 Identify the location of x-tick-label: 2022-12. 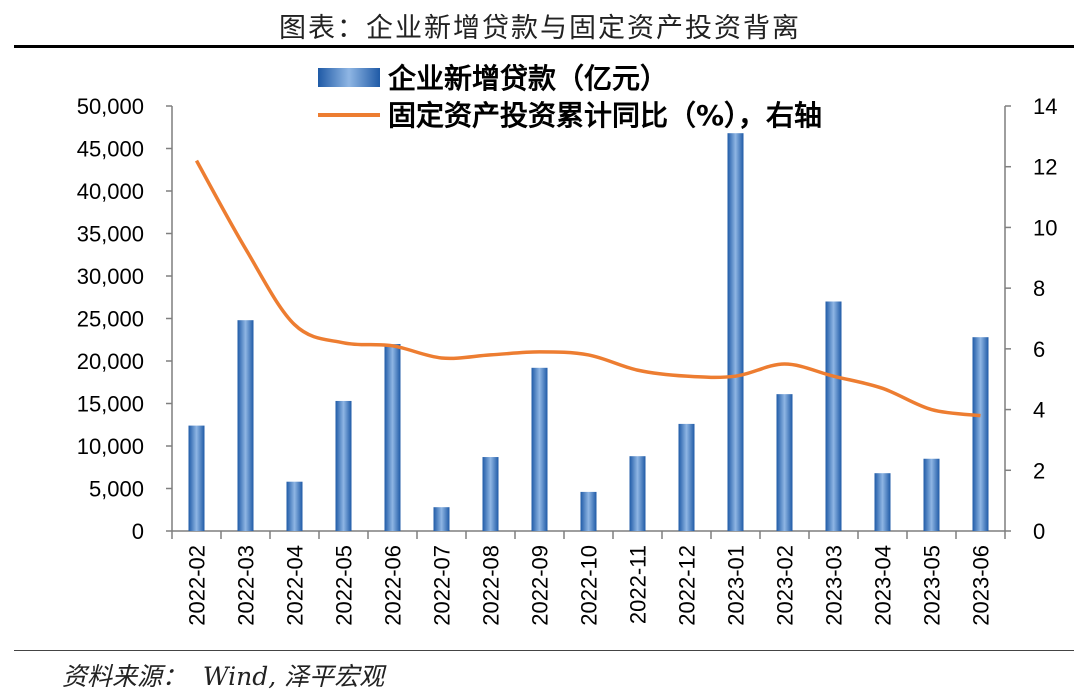
(687, 585).